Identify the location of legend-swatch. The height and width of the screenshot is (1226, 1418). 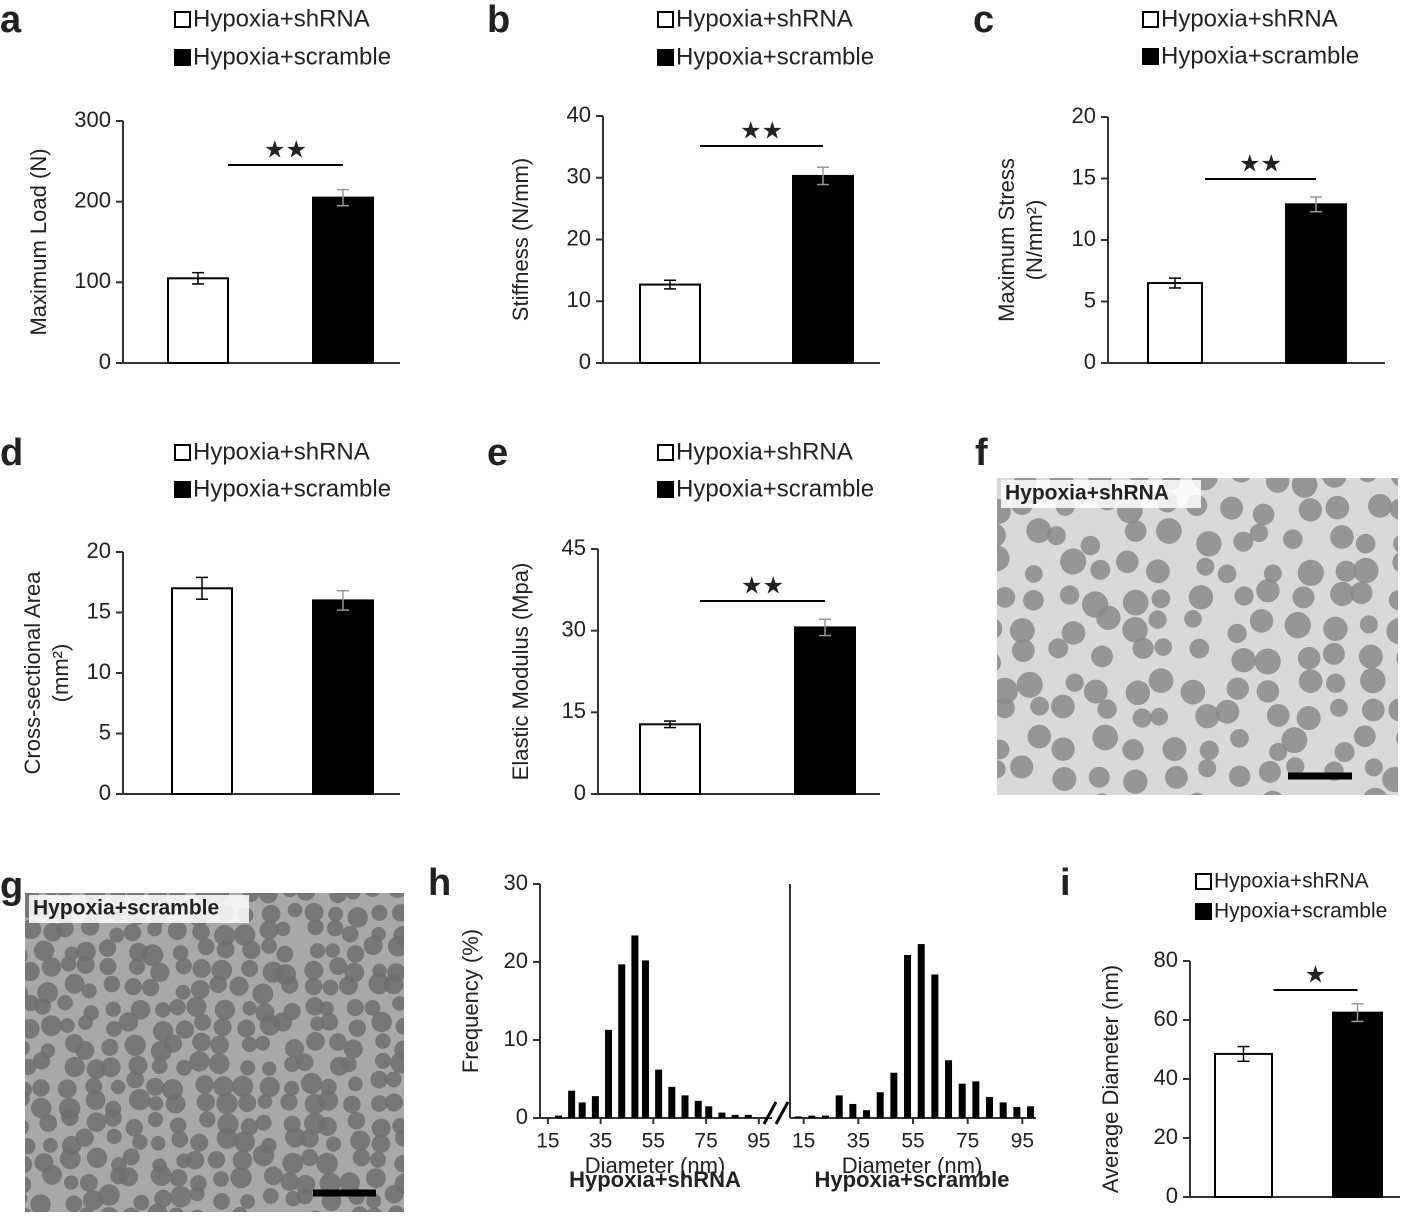
(665, 57).